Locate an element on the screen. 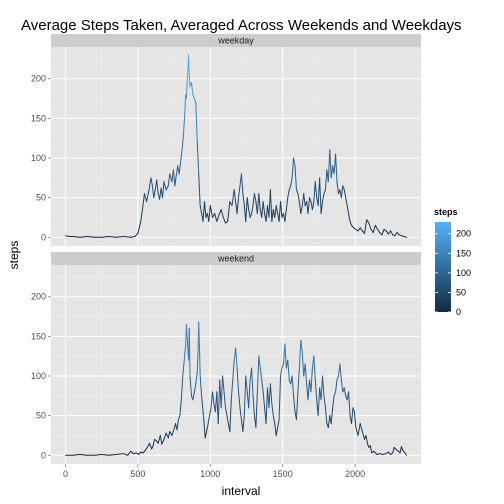 This screenshot has height=504, width=504. y-tick-label: 0 is located at coordinates (43, 455).